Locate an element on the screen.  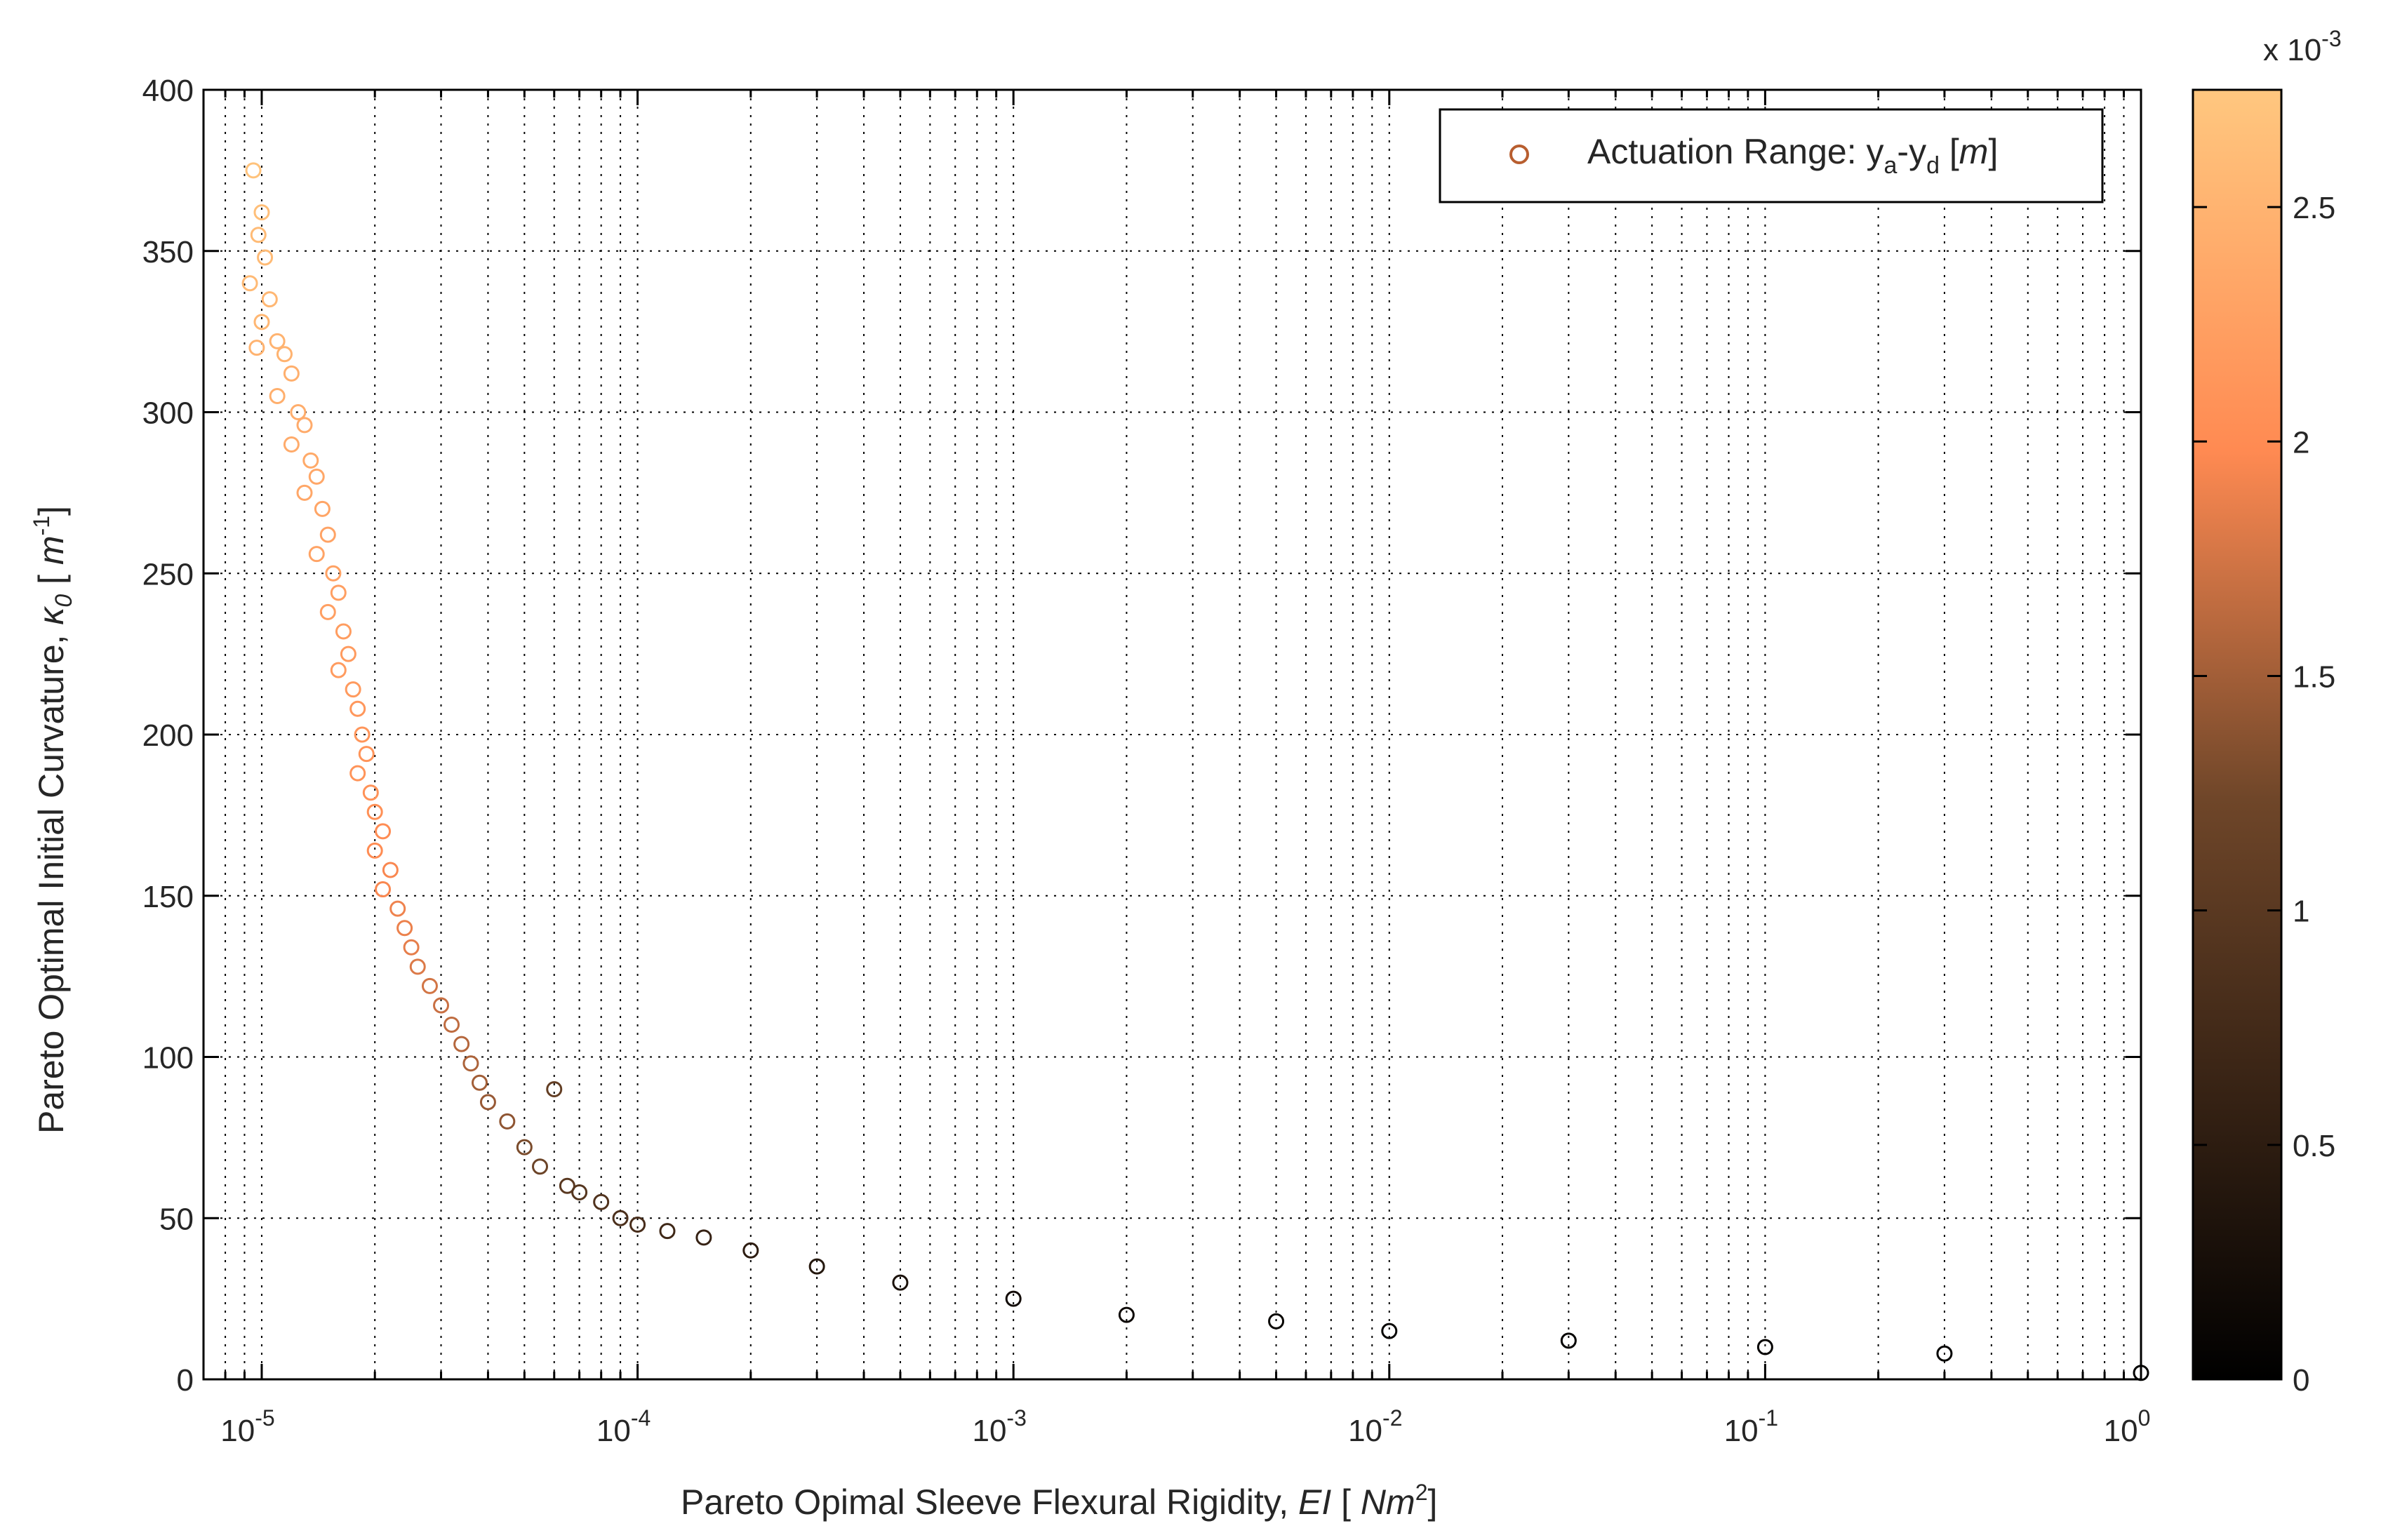
x-tick-label: 10⁻⁵ is located at coordinates (247, 1426).